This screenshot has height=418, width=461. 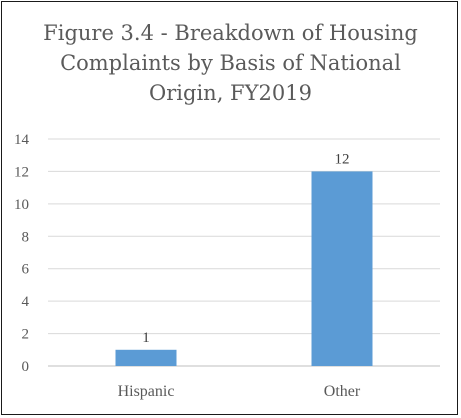 I want to click on y-tick-label: 0, so click(x=26, y=367).